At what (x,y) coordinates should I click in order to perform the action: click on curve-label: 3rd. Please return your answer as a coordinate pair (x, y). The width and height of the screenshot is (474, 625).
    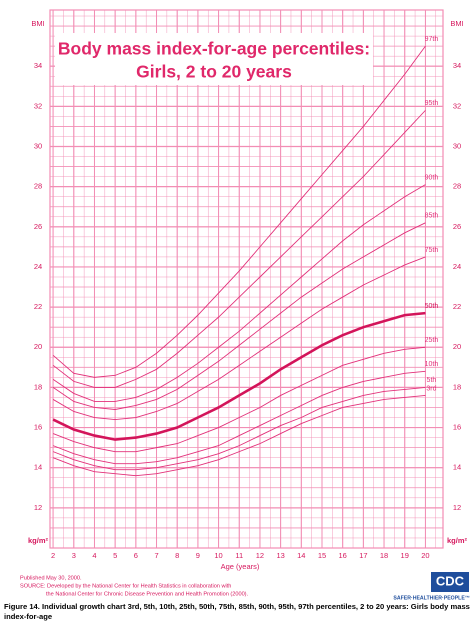
    Looking at the image, I should click on (431, 388).